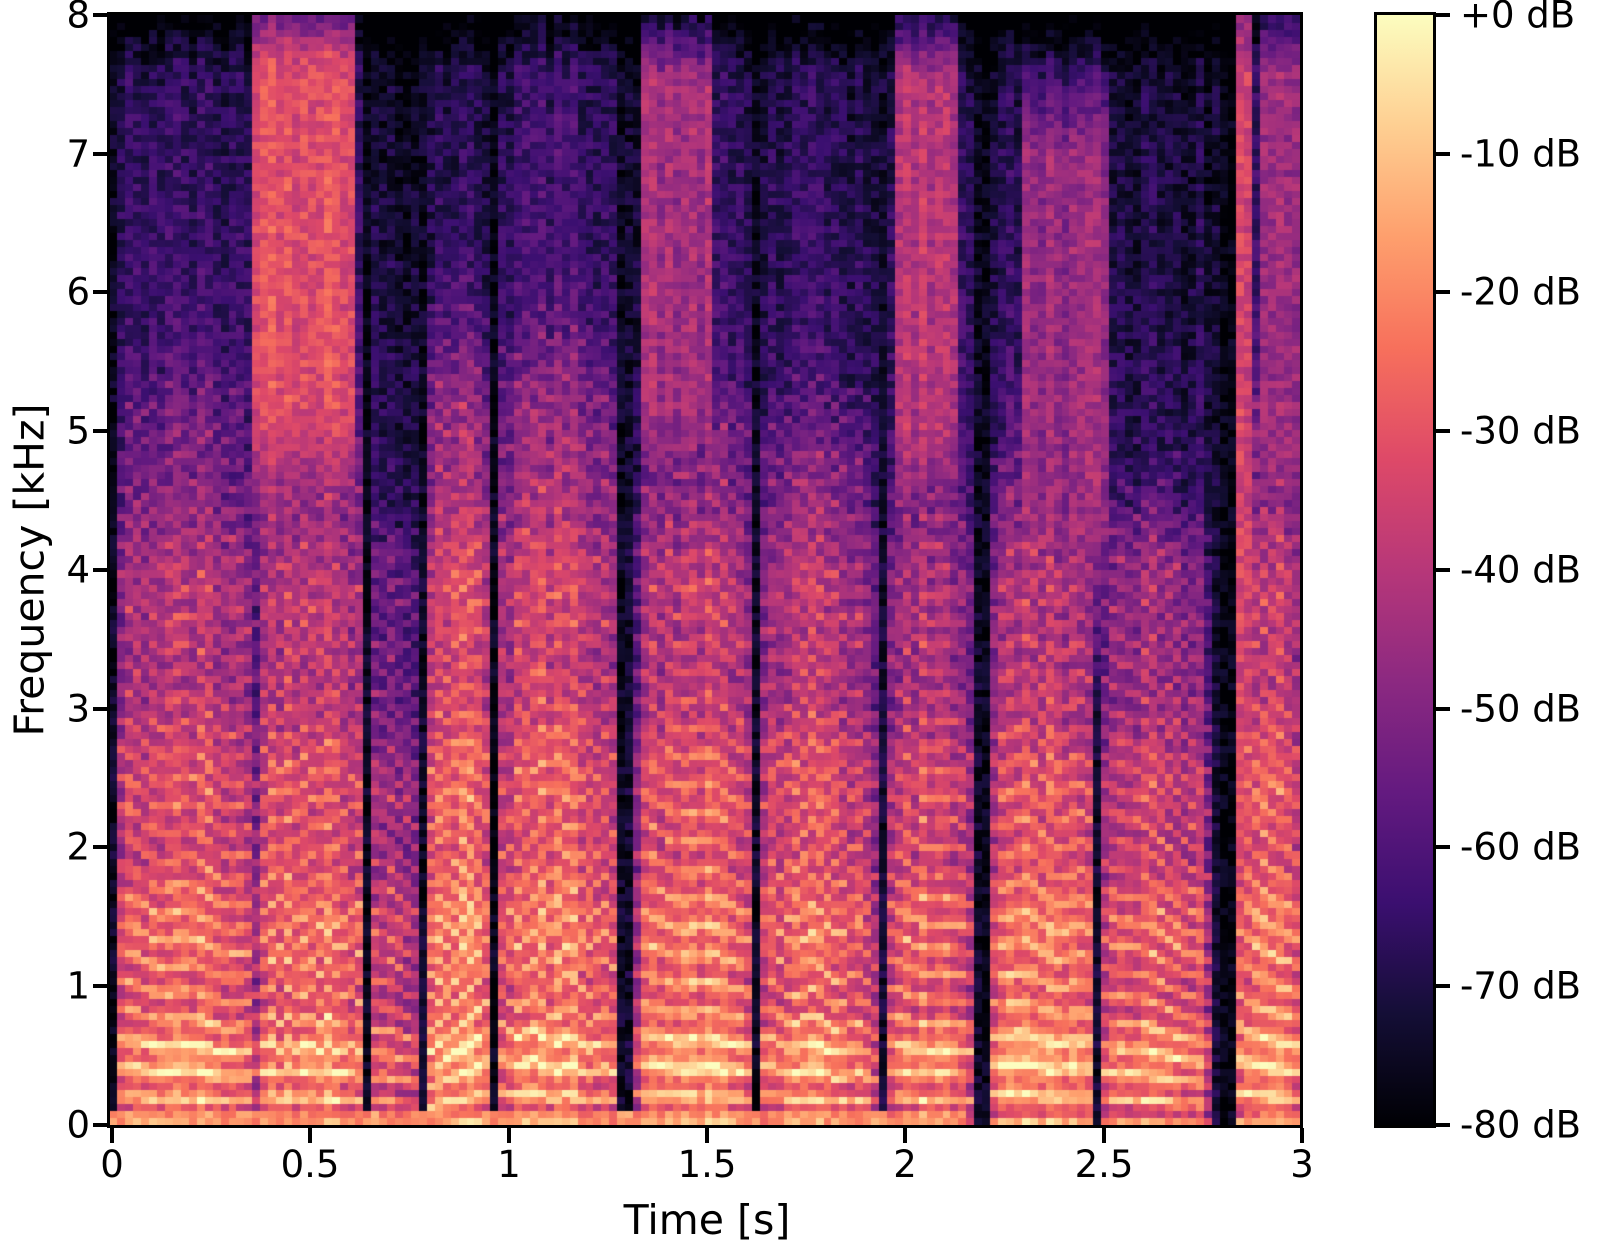  I want to click on y-tick-label: 7, so click(78, 154).